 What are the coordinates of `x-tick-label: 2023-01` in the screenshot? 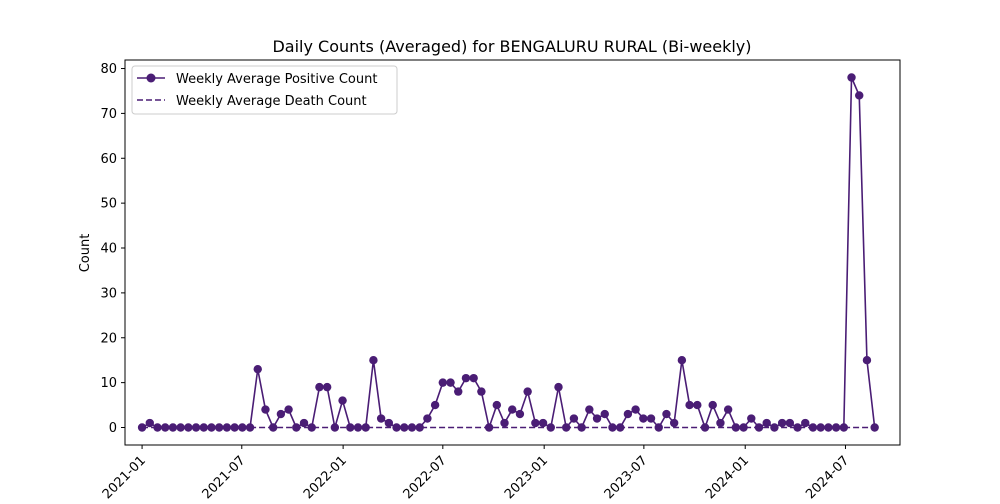 It's located at (526, 476).